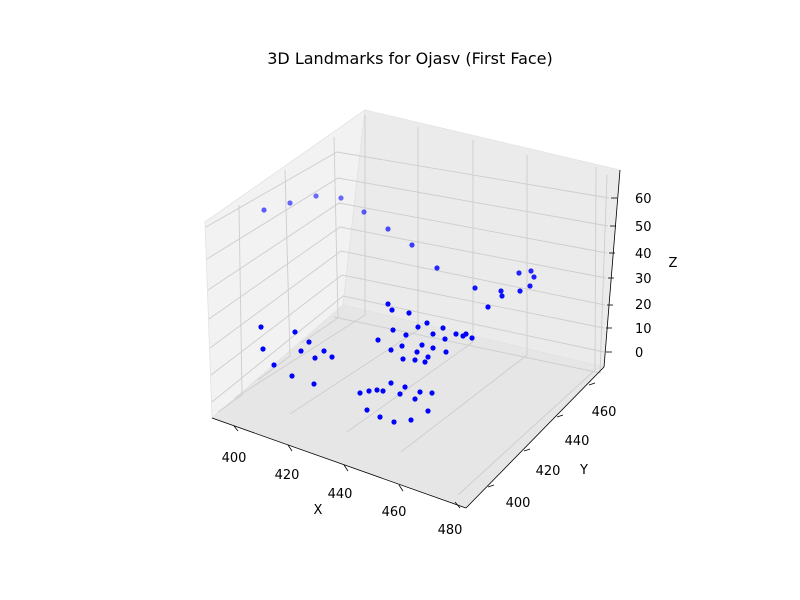  Describe the element at coordinates (340, 494) in the screenshot. I see `x-tick-label-440: 440` at that location.